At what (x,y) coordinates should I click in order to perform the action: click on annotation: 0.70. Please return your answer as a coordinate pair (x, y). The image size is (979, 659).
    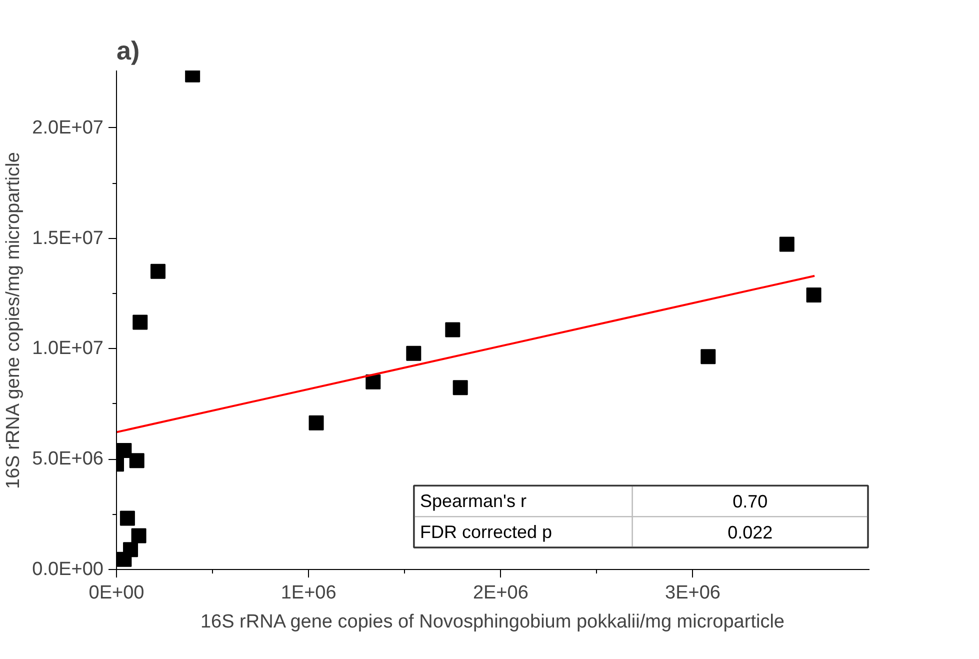
    Looking at the image, I should click on (750, 502).